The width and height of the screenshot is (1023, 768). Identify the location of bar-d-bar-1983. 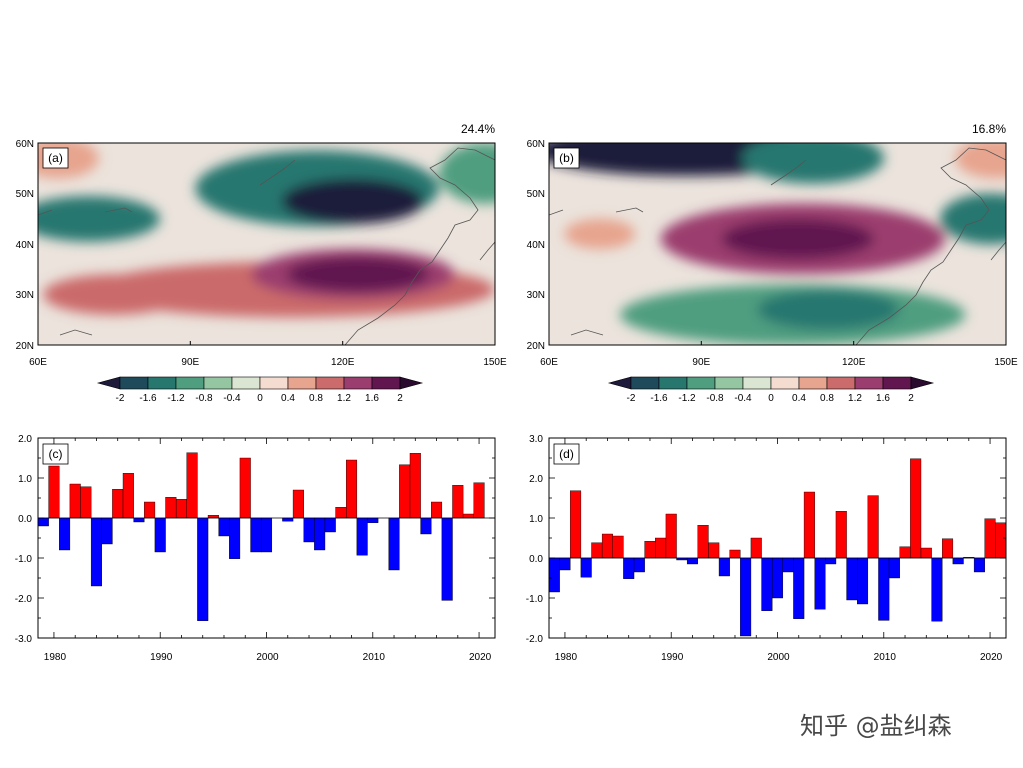
(597, 550).